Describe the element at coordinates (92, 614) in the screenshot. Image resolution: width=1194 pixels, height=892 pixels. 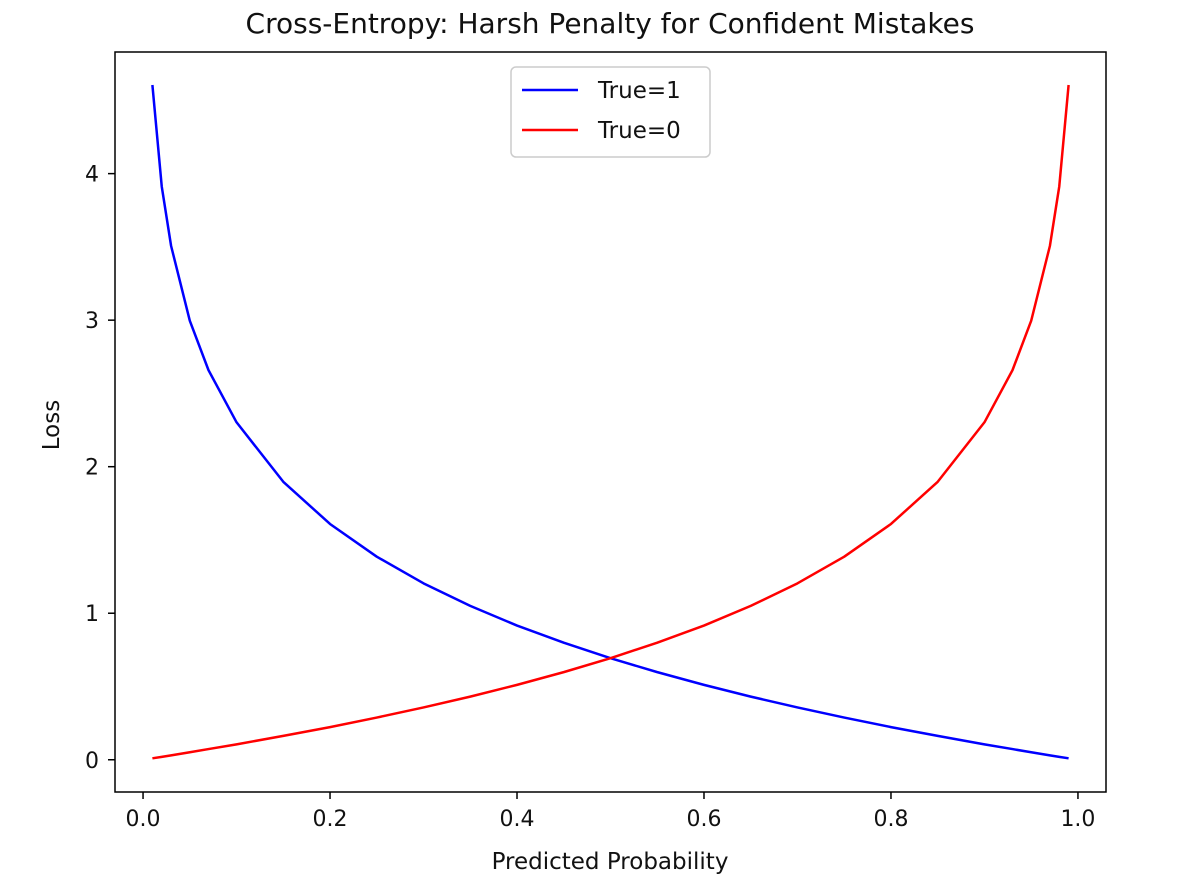
I see `y-tick-label: 1` at that location.